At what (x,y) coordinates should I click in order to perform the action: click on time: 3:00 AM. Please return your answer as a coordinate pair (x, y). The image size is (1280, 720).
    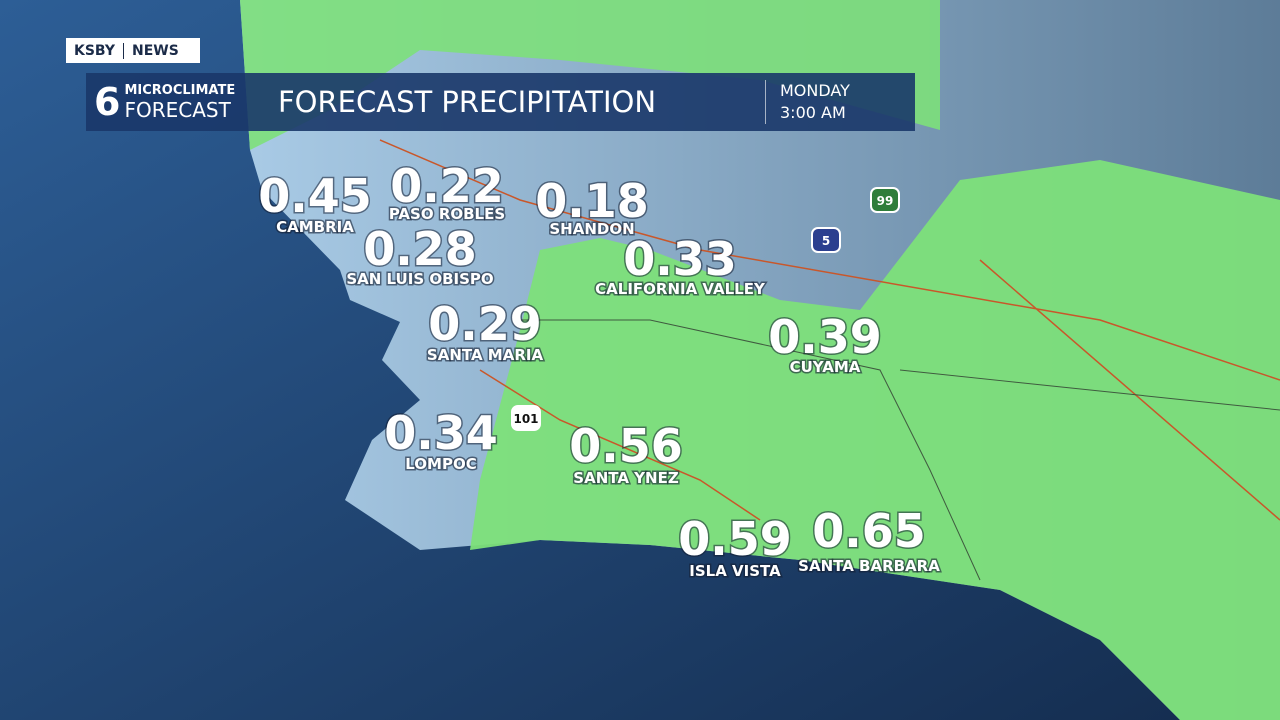
    Looking at the image, I should click on (813, 112).